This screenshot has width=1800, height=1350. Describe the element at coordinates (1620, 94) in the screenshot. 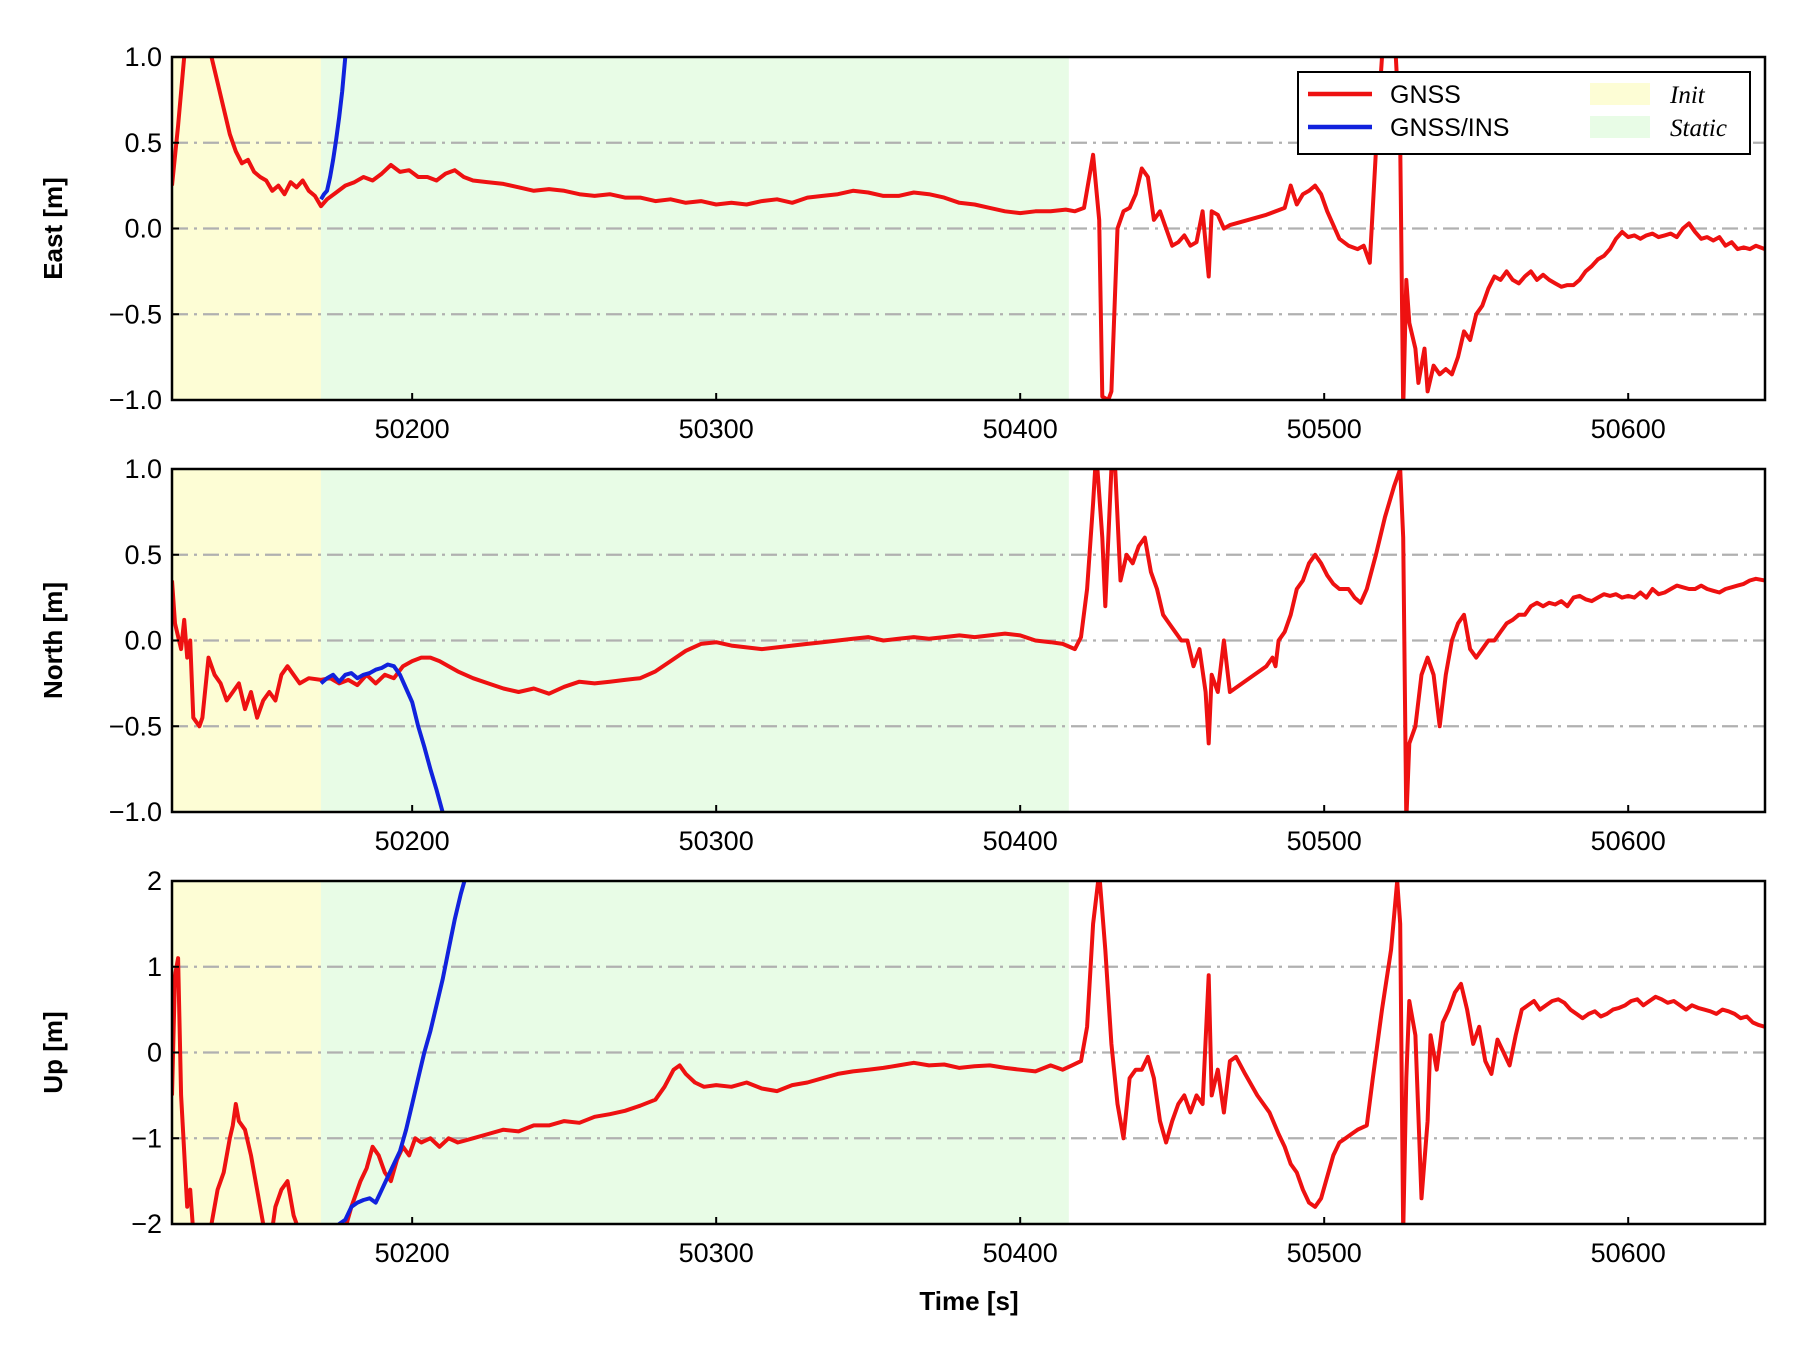

I see `legend-swatch-init` at that location.